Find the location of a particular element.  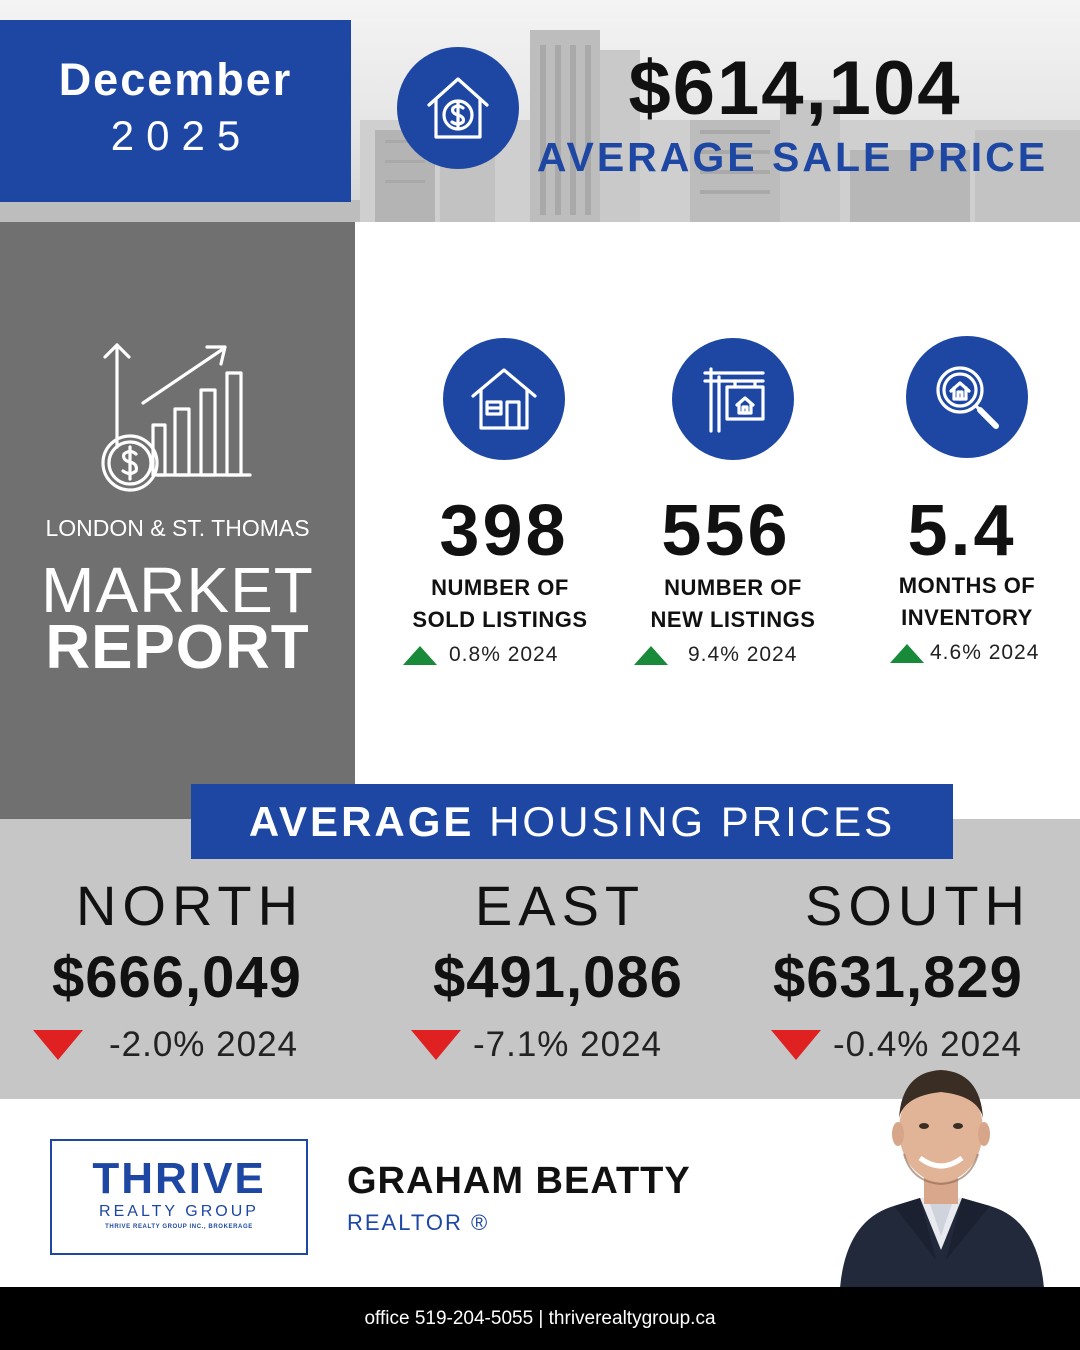

new-listings-value: 556 is located at coordinates (726, 531).